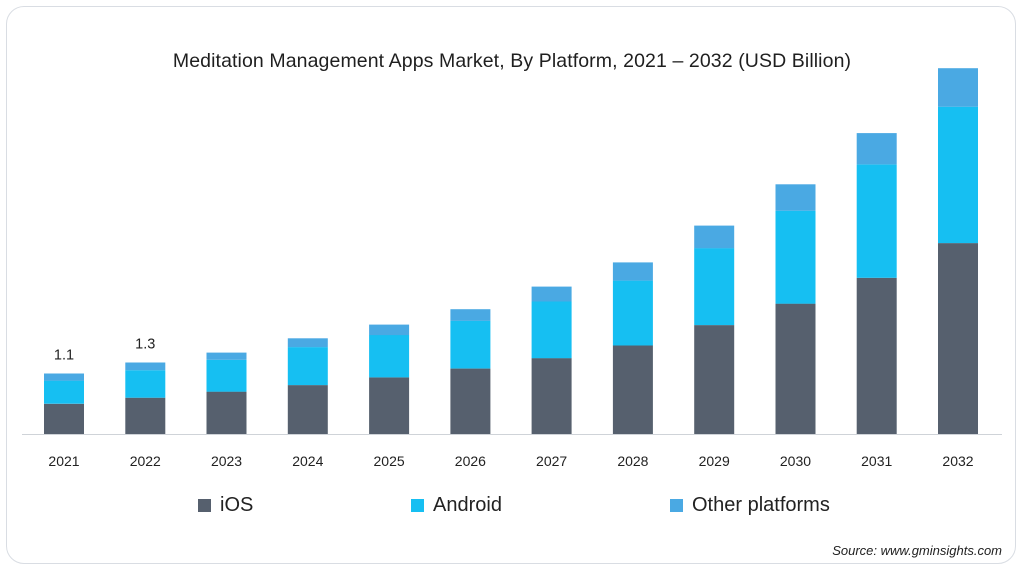 The height and width of the screenshot is (572, 1024). Describe the element at coordinates (958, 338) in the screenshot. I see `bar-ios-2032` at that location.